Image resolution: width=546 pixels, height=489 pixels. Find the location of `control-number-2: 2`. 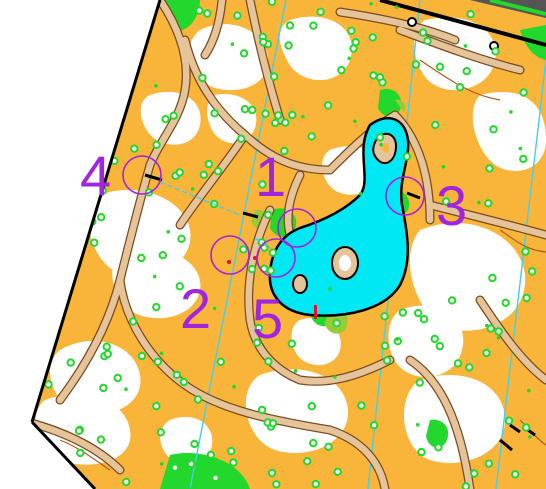

control-number-2: 2 is located at coordinates (195, 308).